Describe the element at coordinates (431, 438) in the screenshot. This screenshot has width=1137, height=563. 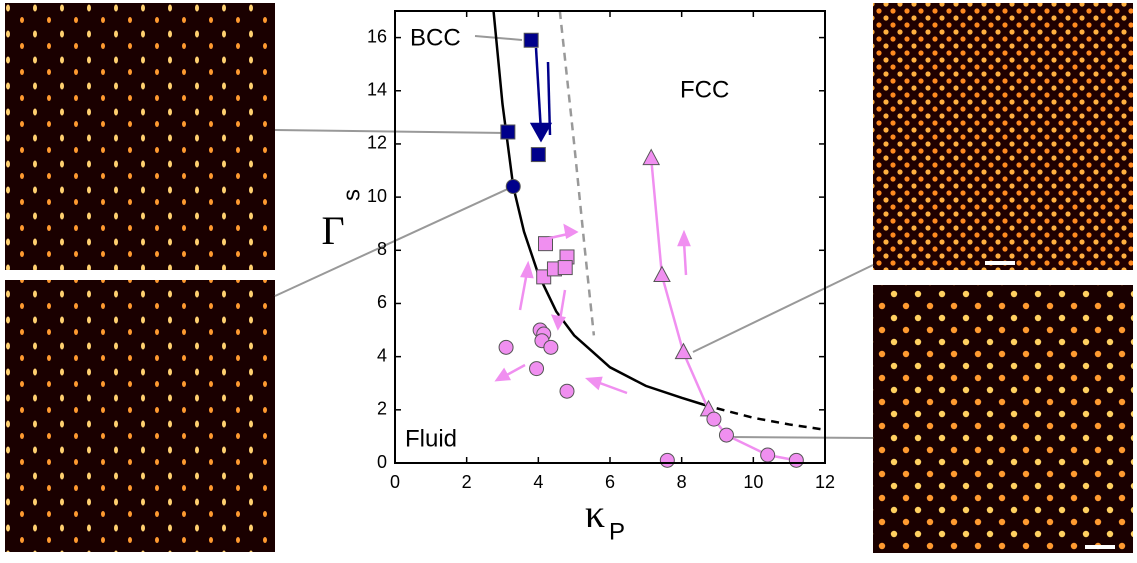
I see `annotation: Fluid` at that location.